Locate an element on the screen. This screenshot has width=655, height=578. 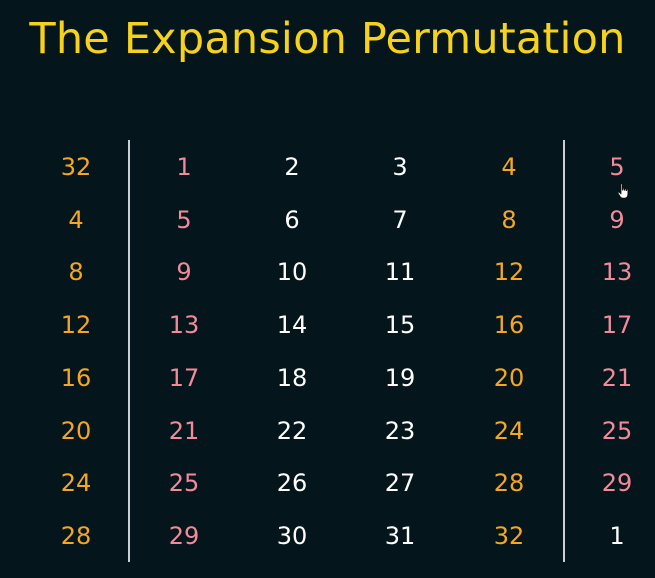
table-cell: 27 is located at coordinates (400, 483).